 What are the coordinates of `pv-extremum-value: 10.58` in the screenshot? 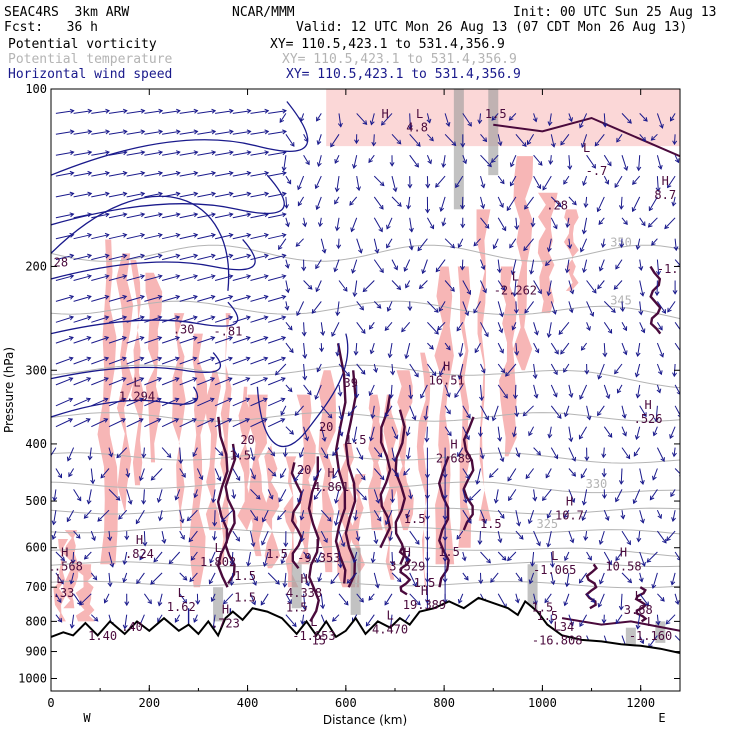 It's located at (623, 566).